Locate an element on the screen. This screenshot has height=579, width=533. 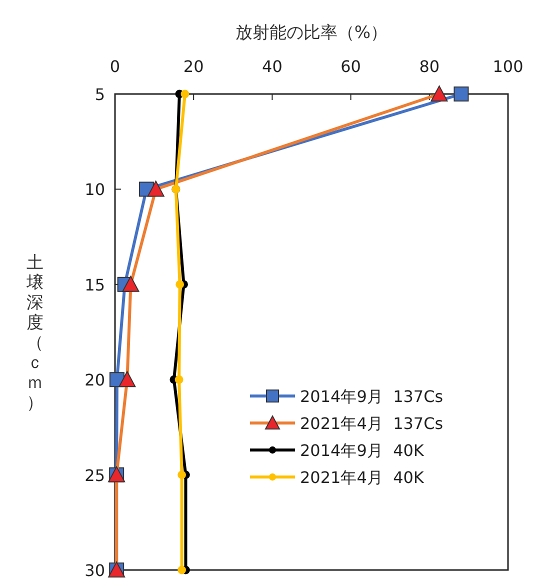
x-tick-label: 0 is located at coordinates (115, 66).